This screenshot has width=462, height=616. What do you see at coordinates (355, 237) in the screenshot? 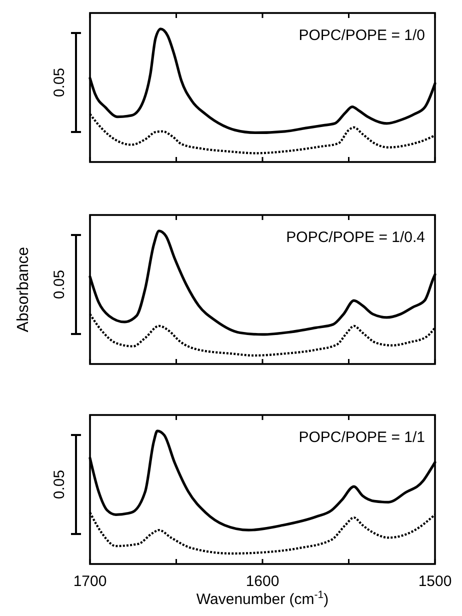
I see `annotation: POPC/POPE = 1/0.4` at bounding box center [355, 237].